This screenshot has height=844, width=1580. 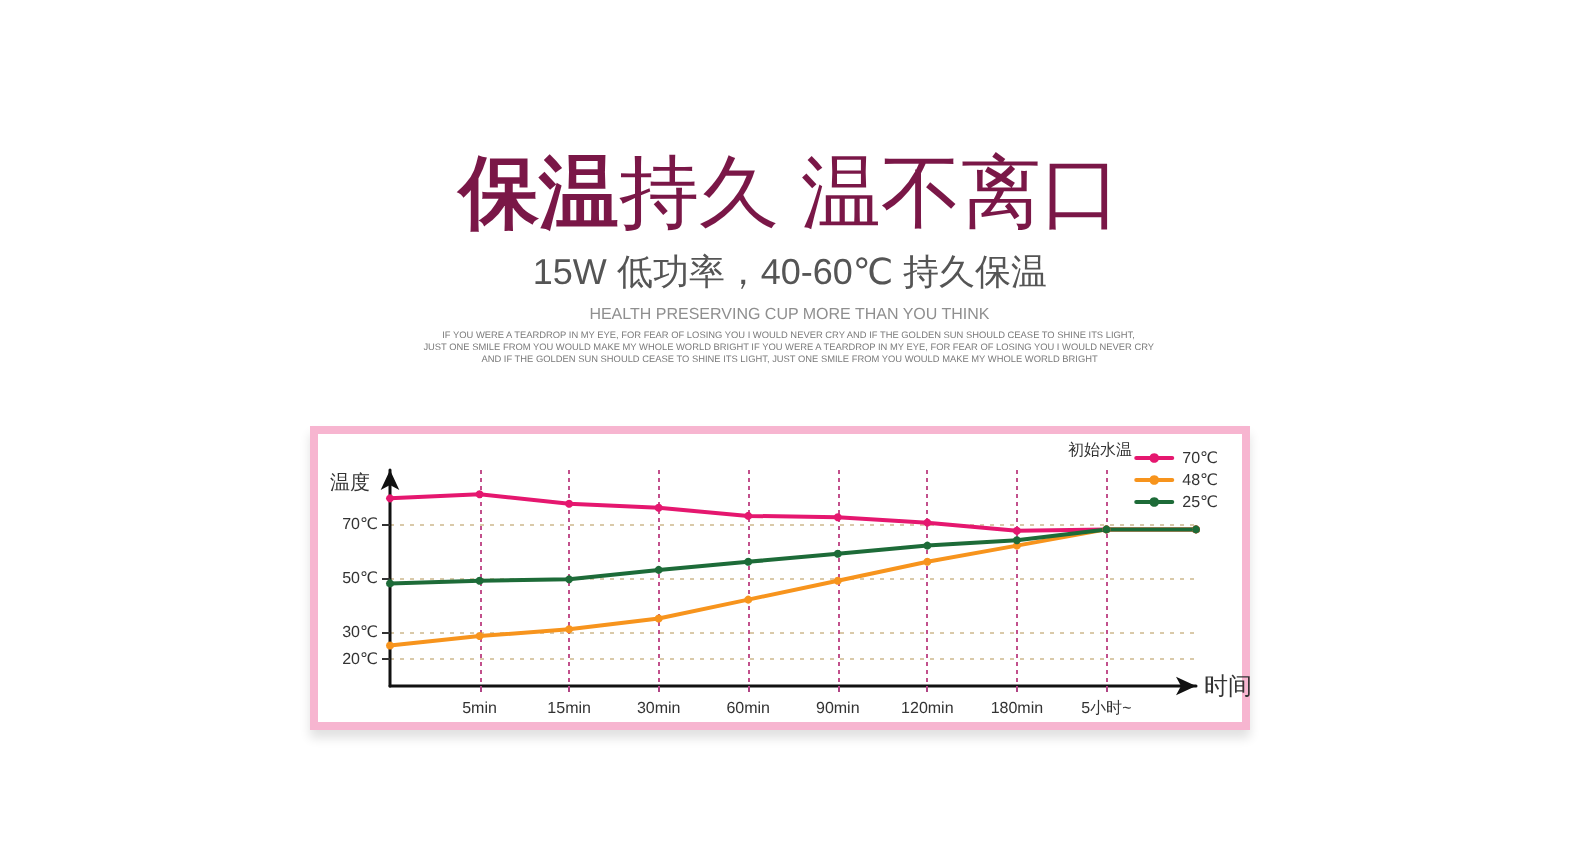 What do you see at coordinates (1200, 458) in the screenshot?
I see `legend-label: 70℃` at bounding box center [1200, 458].